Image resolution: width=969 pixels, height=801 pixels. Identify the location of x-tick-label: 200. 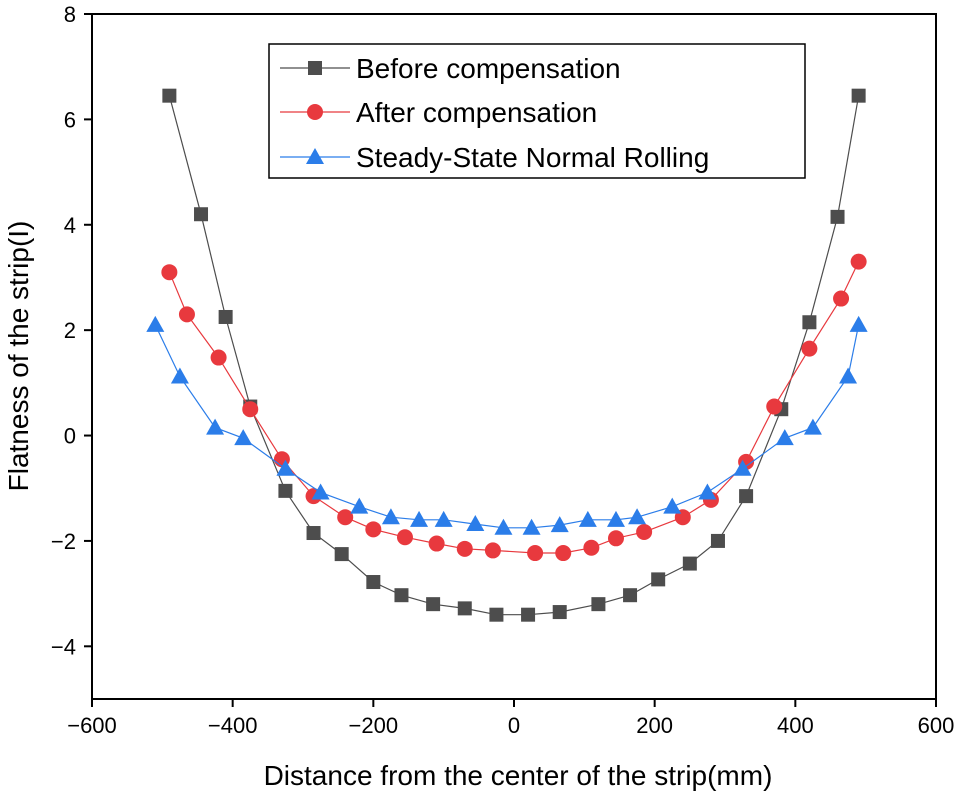
(654, 725).